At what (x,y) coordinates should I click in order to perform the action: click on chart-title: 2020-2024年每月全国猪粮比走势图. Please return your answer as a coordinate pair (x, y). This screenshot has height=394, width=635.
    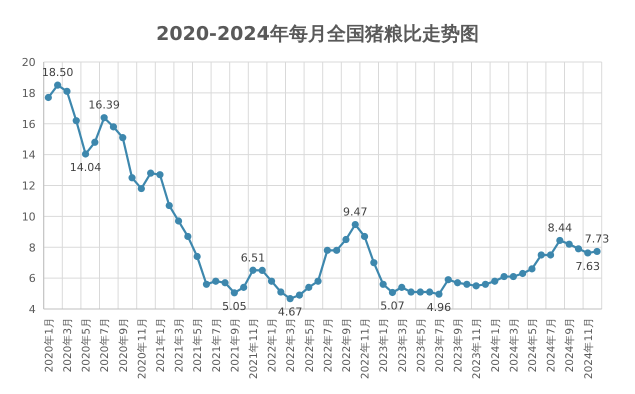
    Looking at the image, I should click on (317, 34).